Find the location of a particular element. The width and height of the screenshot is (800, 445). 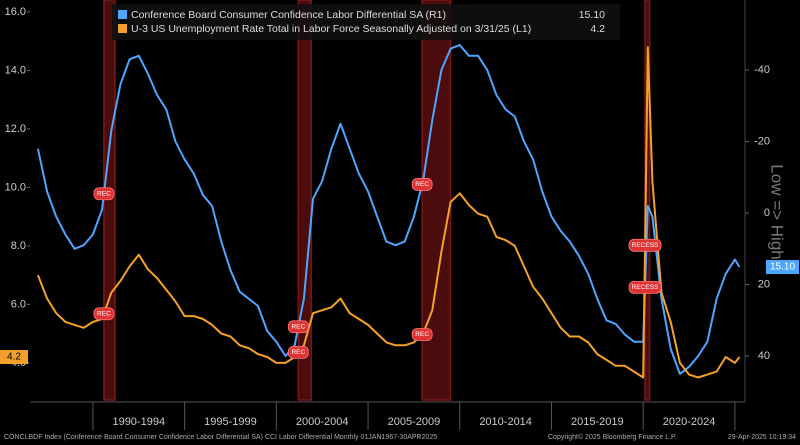

x-period-label: 1995-1999 is located at coordinates (230, 422).